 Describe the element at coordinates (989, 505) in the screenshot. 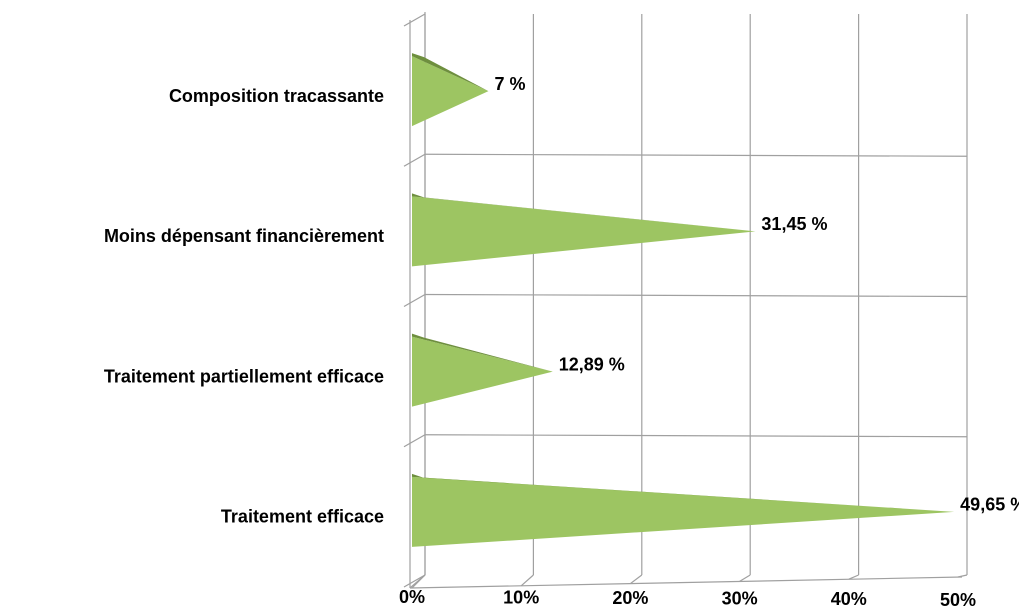

I see `value-label: 49,65 %` at that location.